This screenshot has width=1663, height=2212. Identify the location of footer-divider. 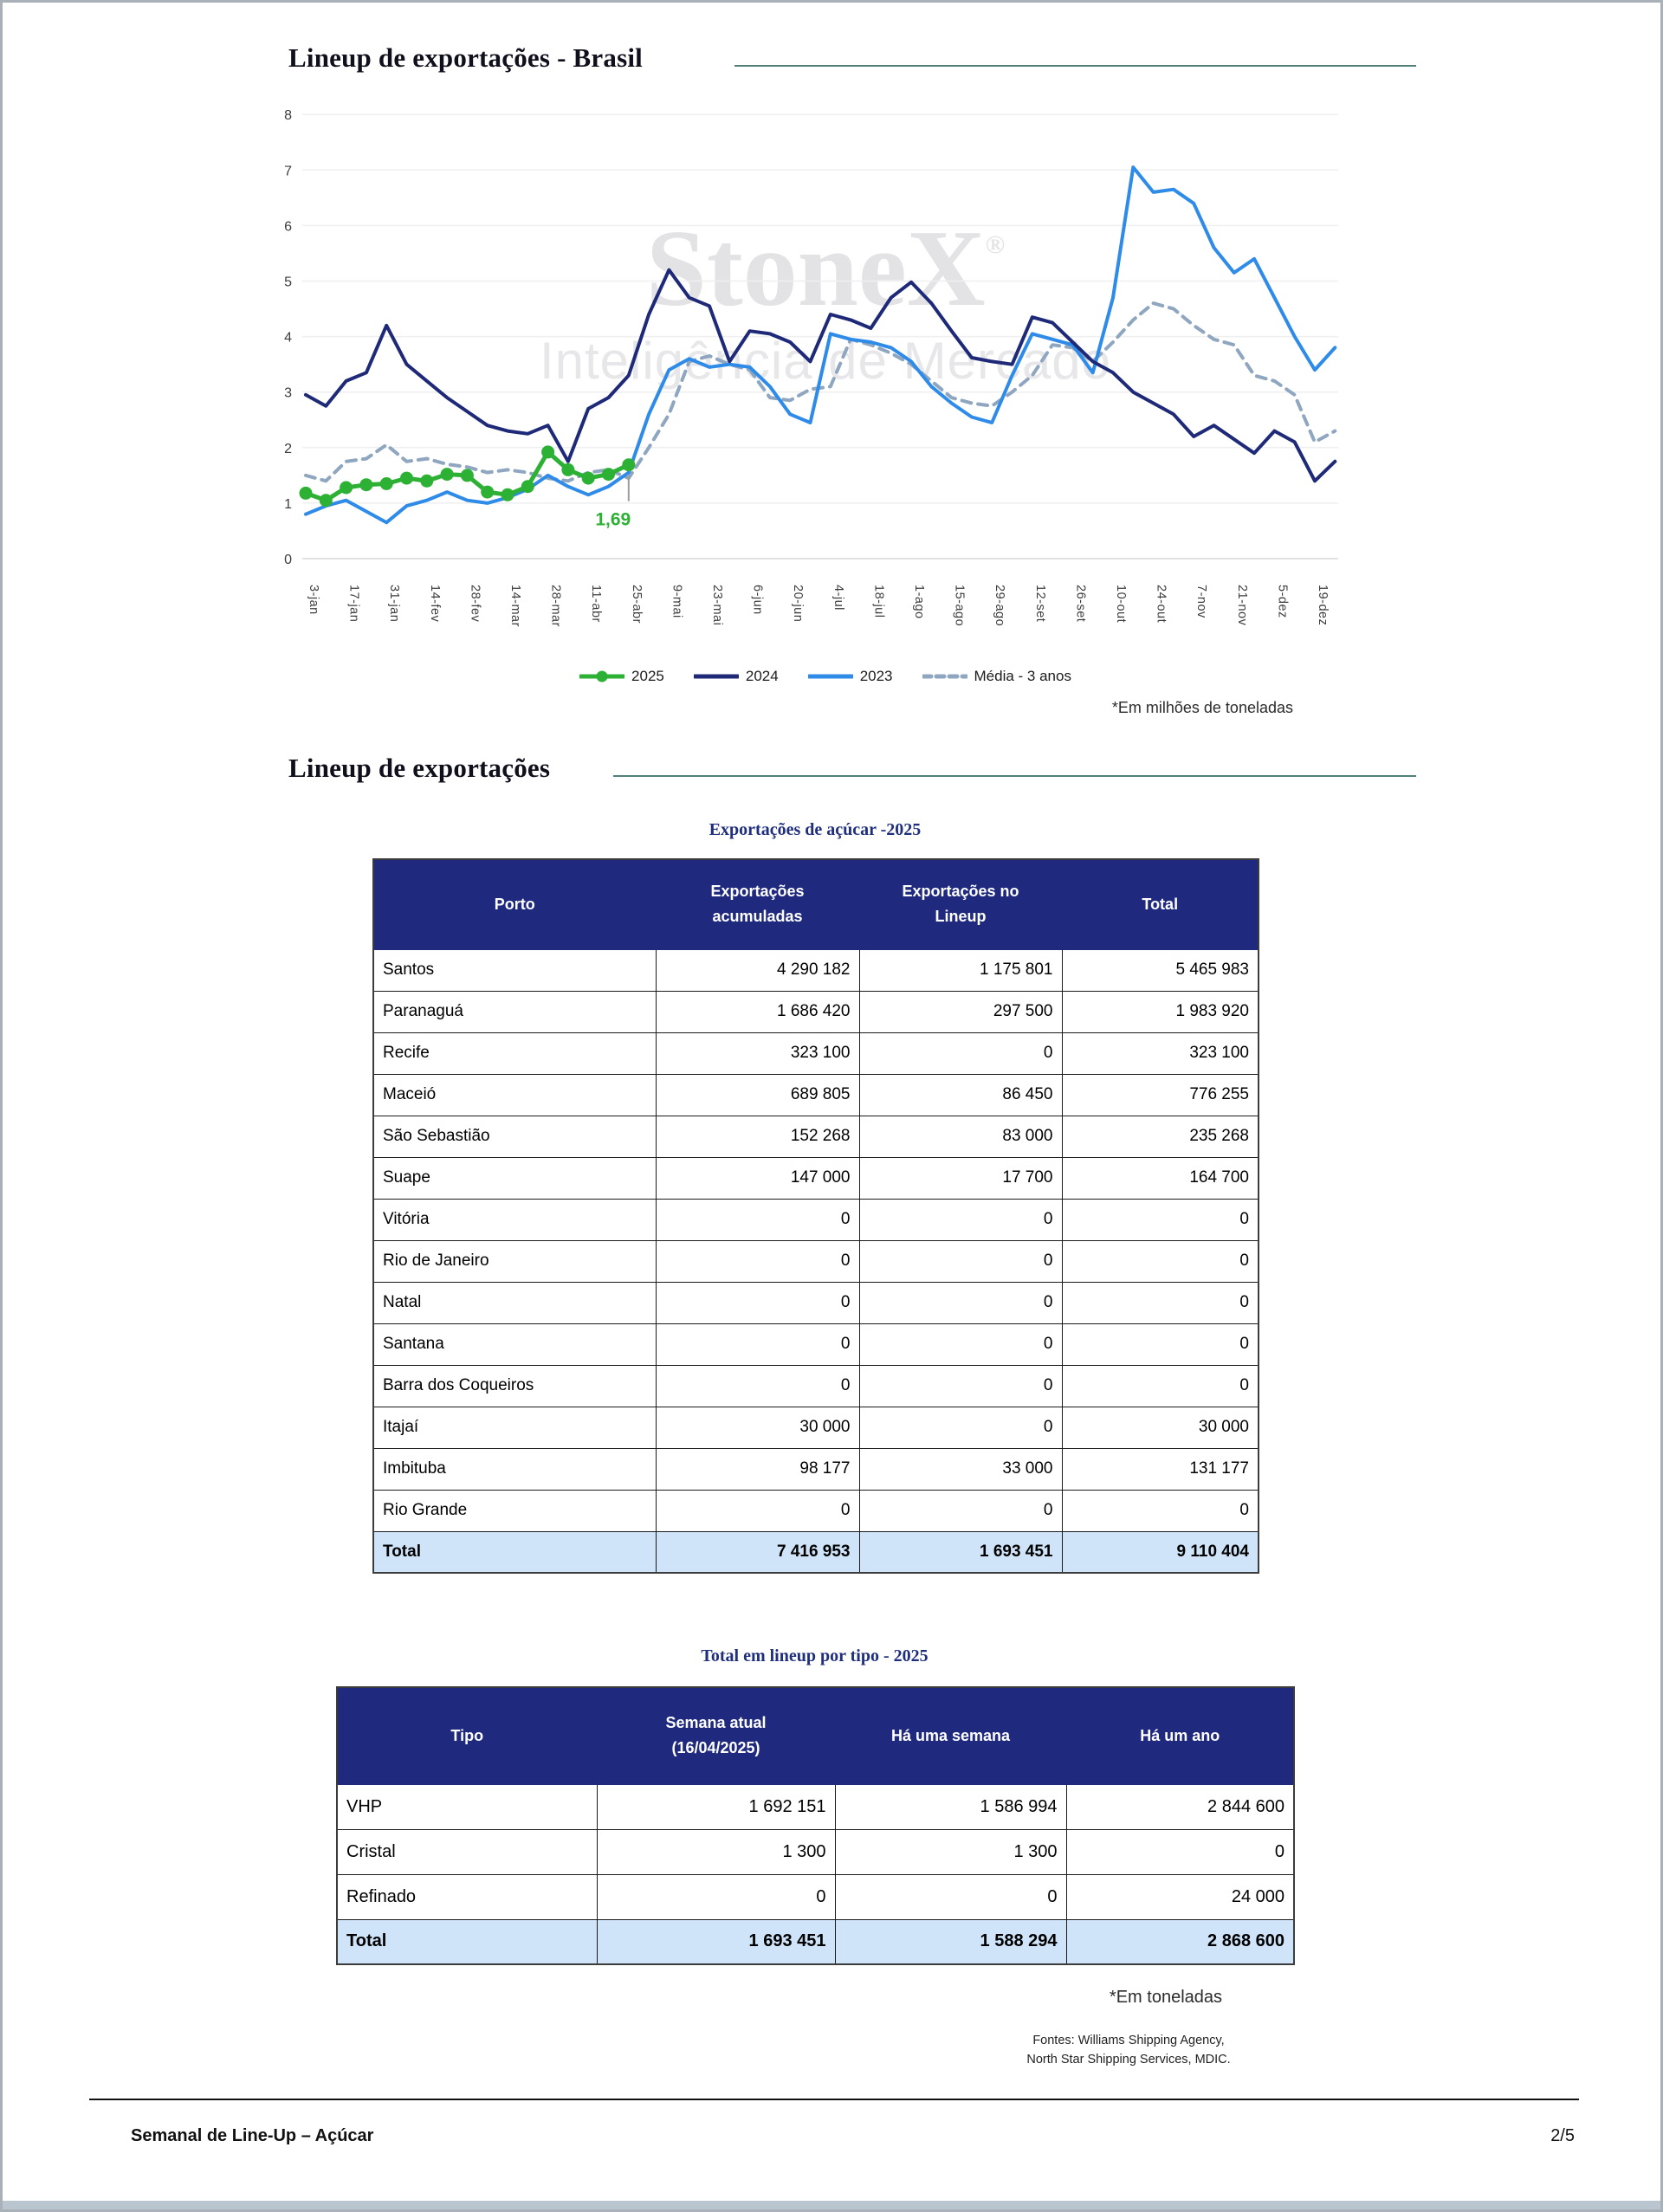
(834, 2099).